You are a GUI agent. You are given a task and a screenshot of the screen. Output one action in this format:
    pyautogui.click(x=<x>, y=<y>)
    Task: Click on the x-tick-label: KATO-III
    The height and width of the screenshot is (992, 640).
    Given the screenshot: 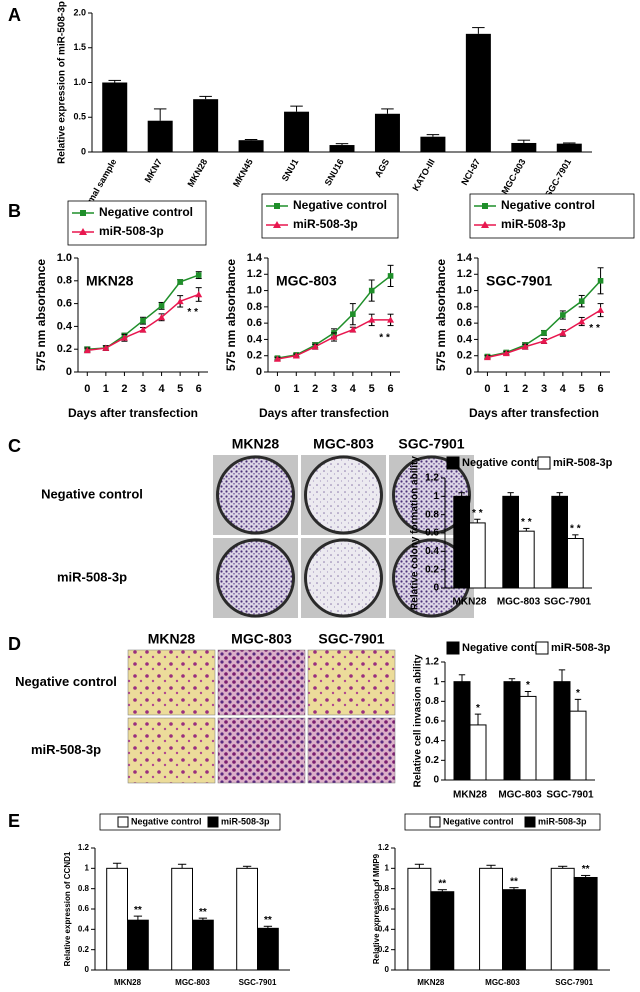 What is the action you would take?
    pyautogui.click(x=423, y=174)
    